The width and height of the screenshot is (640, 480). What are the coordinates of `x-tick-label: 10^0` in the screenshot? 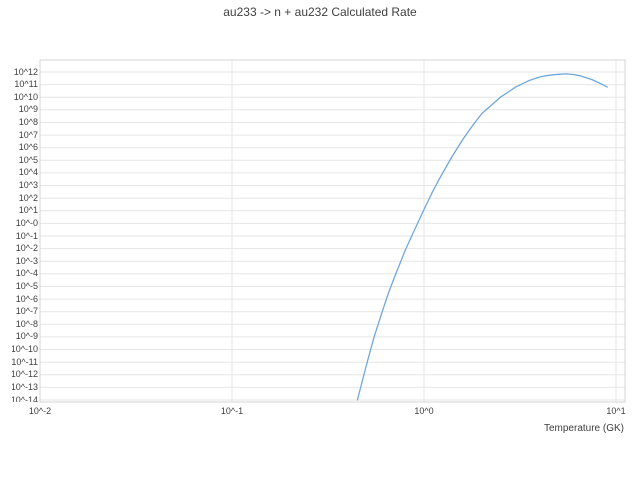 It's located at (424, 411).